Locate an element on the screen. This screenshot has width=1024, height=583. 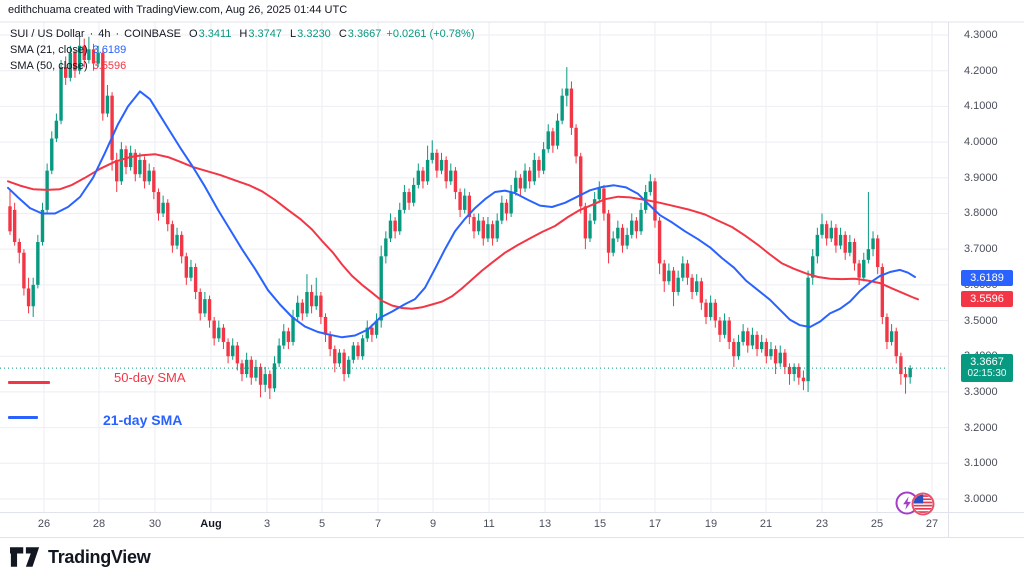
price-tick-label: 3.9000 is located at coordinates (981, 177).